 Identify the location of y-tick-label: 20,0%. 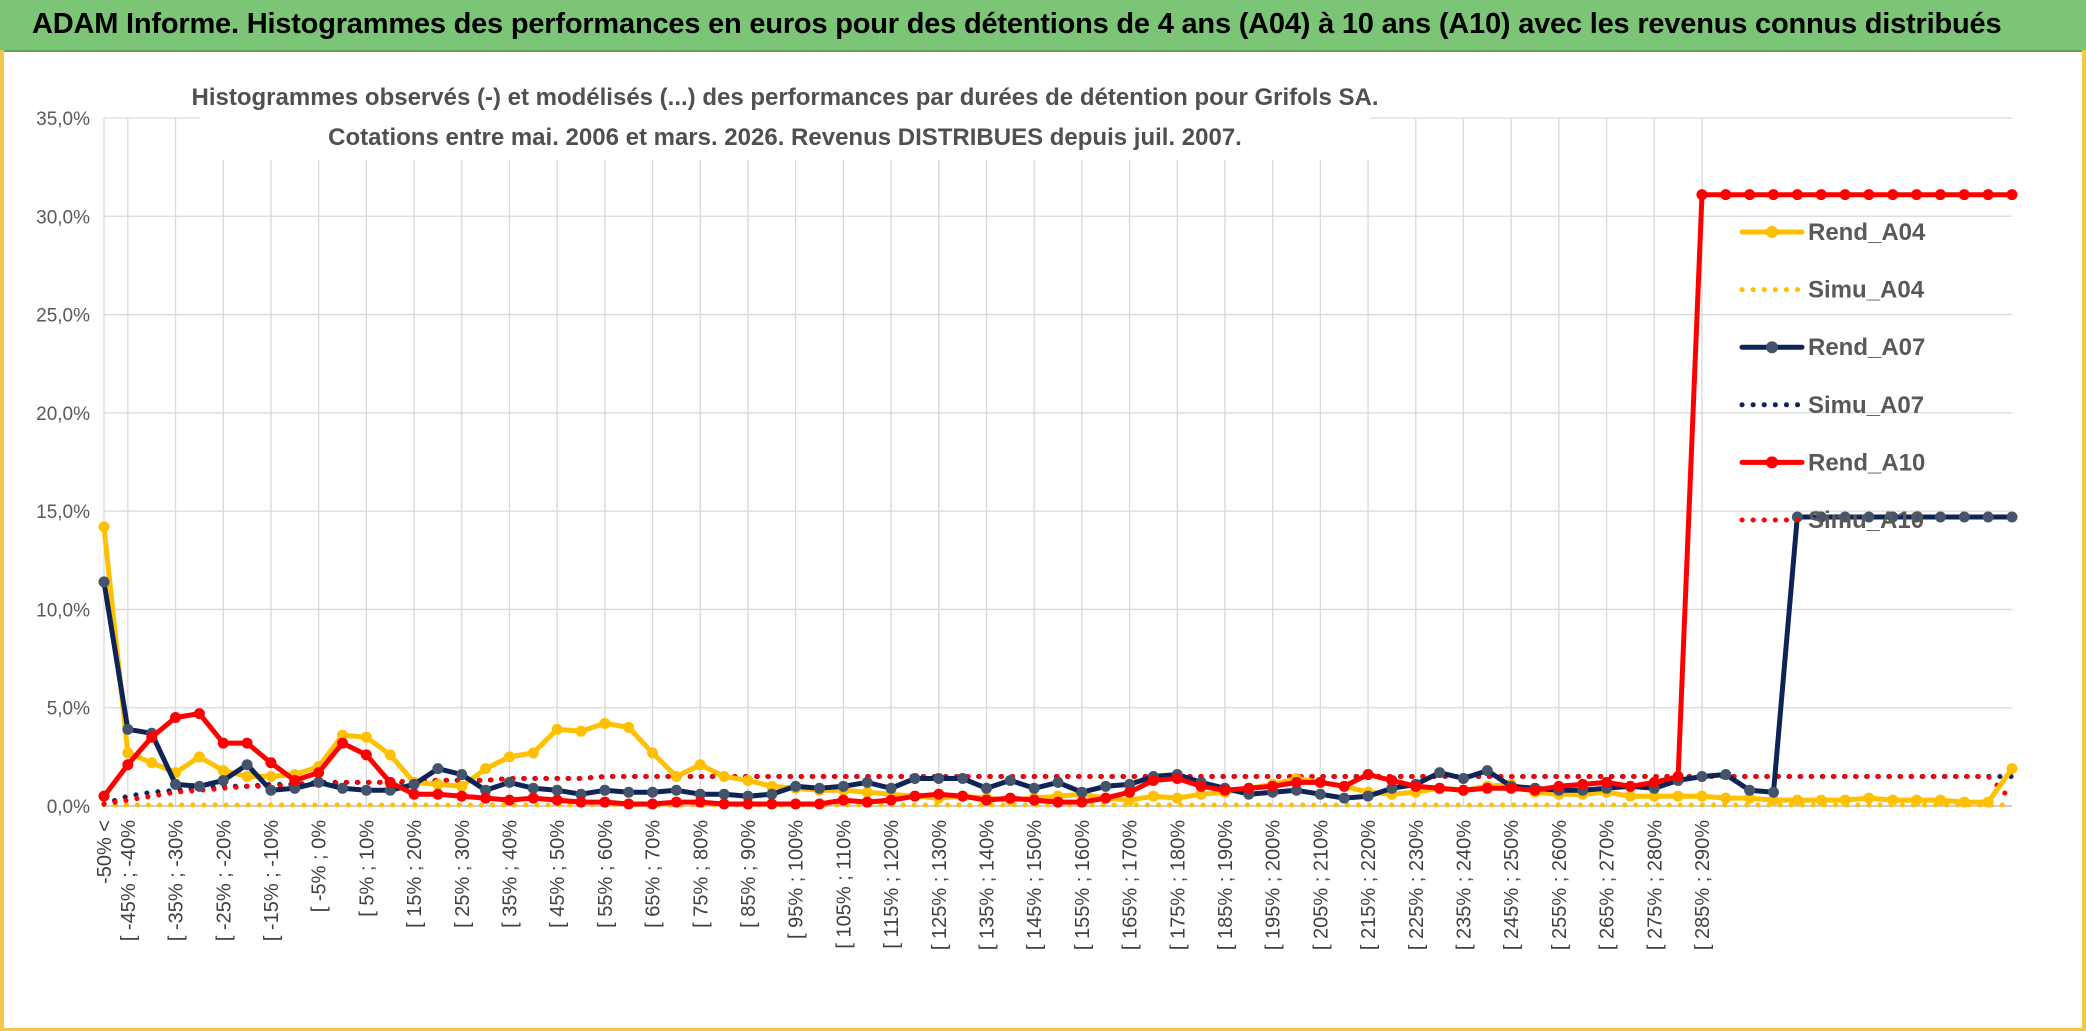
(63, 414).